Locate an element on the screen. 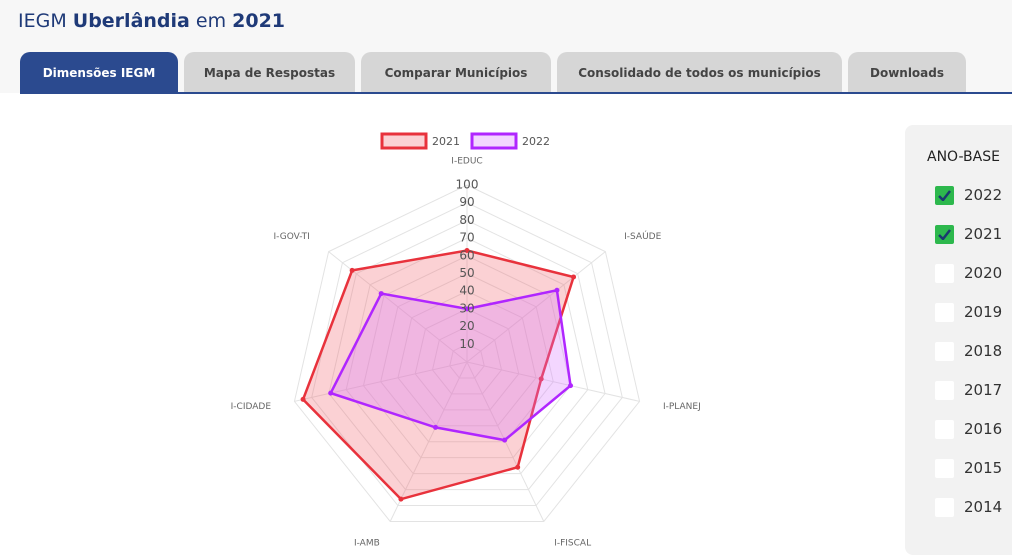 This screenshot has width=1012, height=555. year-option: 2018 is located at coordinates (968, 351).